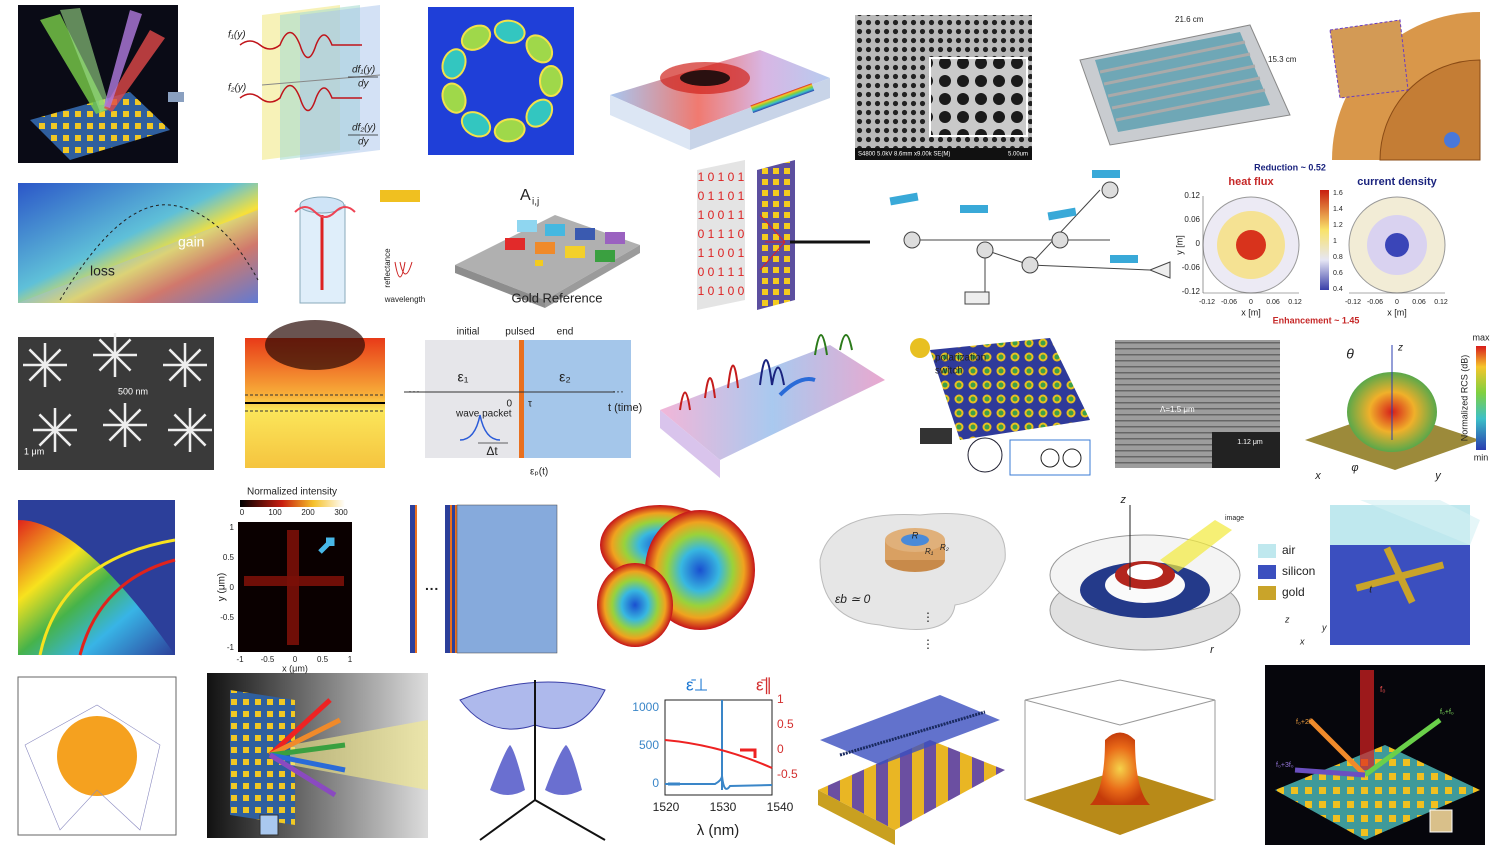 The width and height of the screenshot is (1500, 850). Describe the element at coordinates (1145, 578) in the screenshot. I see `cloak-ring` at that location.